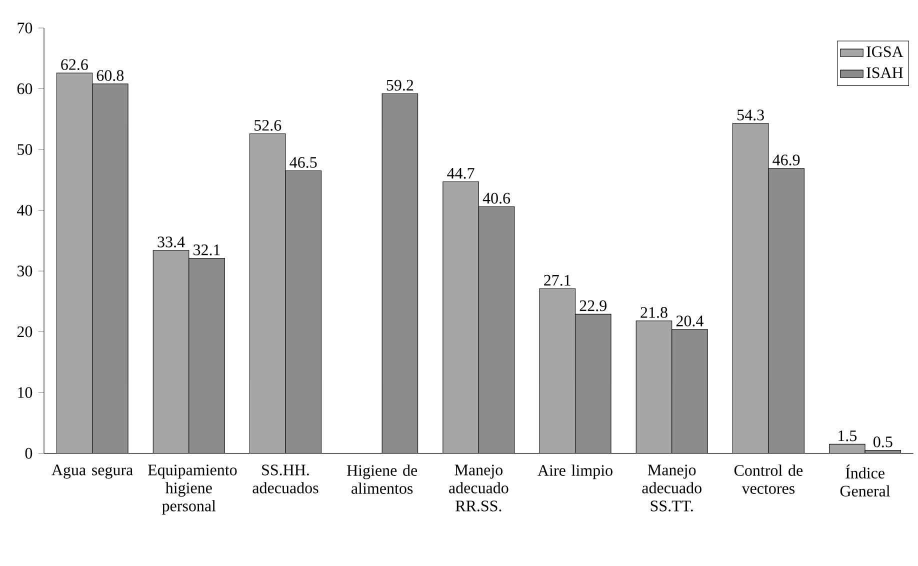 The width and height of the screenshot is (918, 566). Describe the element at coordinates (768, 479) in the screenshot. I see `x-tick-label: Control de vectores` at that location.